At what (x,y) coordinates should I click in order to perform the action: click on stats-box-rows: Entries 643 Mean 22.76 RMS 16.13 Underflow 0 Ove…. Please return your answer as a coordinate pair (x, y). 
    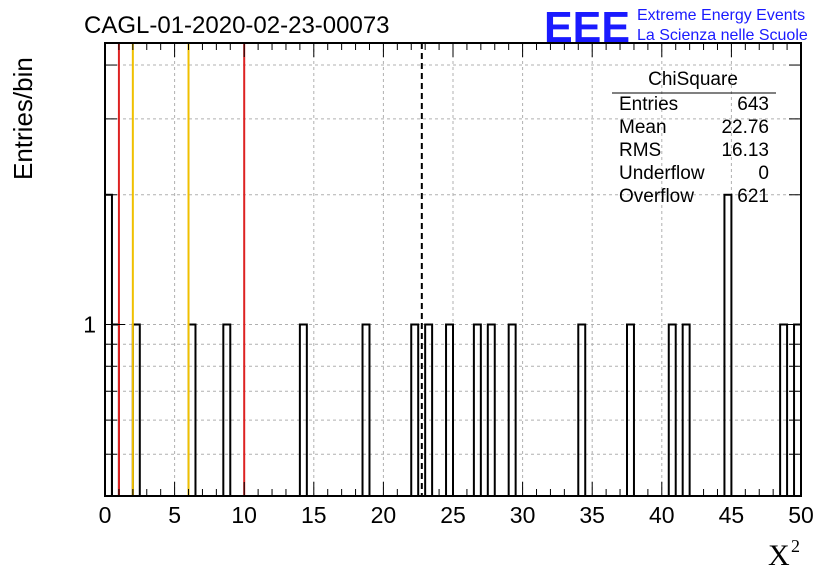
    Looking at the image, I should click on (694, 150).